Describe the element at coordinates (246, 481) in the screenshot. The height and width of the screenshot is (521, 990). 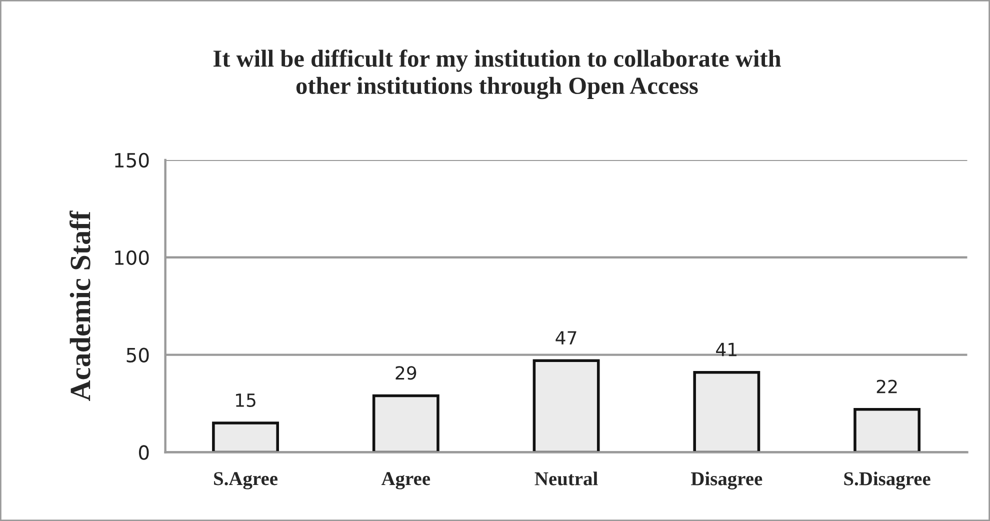
I see `x-tick-label: S.Agree` at that location.